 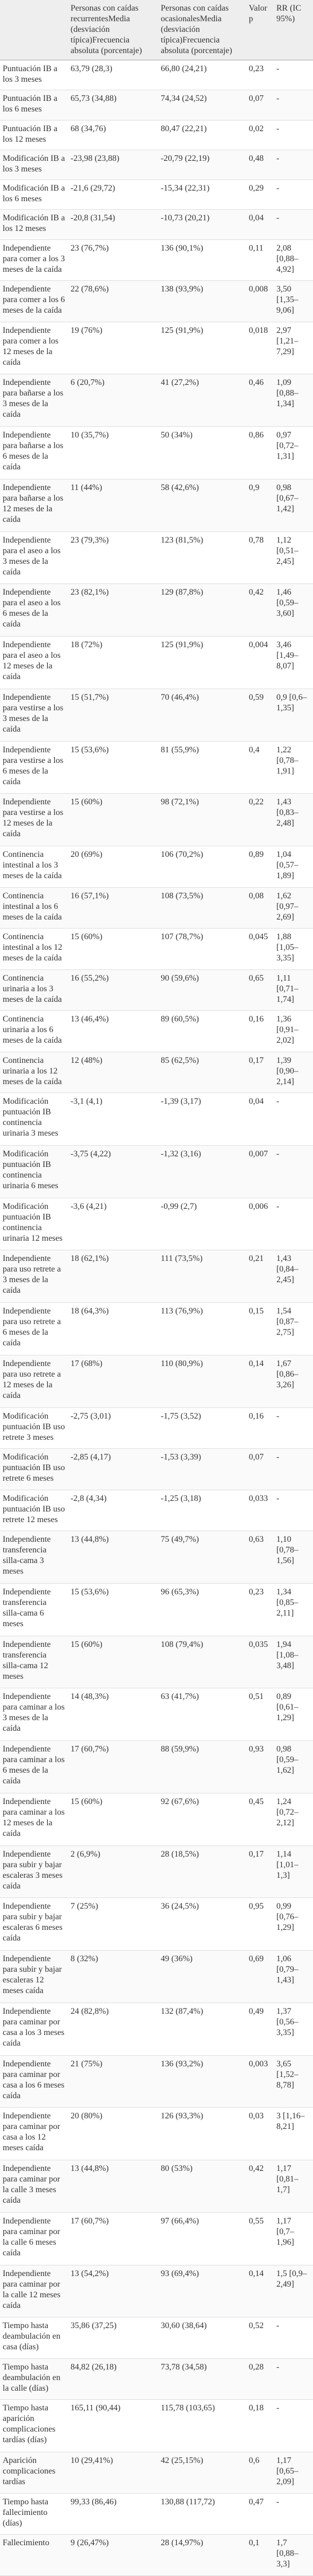 I want to click on table-cell: 110 (80,9%), so click(x=202, y=1382).